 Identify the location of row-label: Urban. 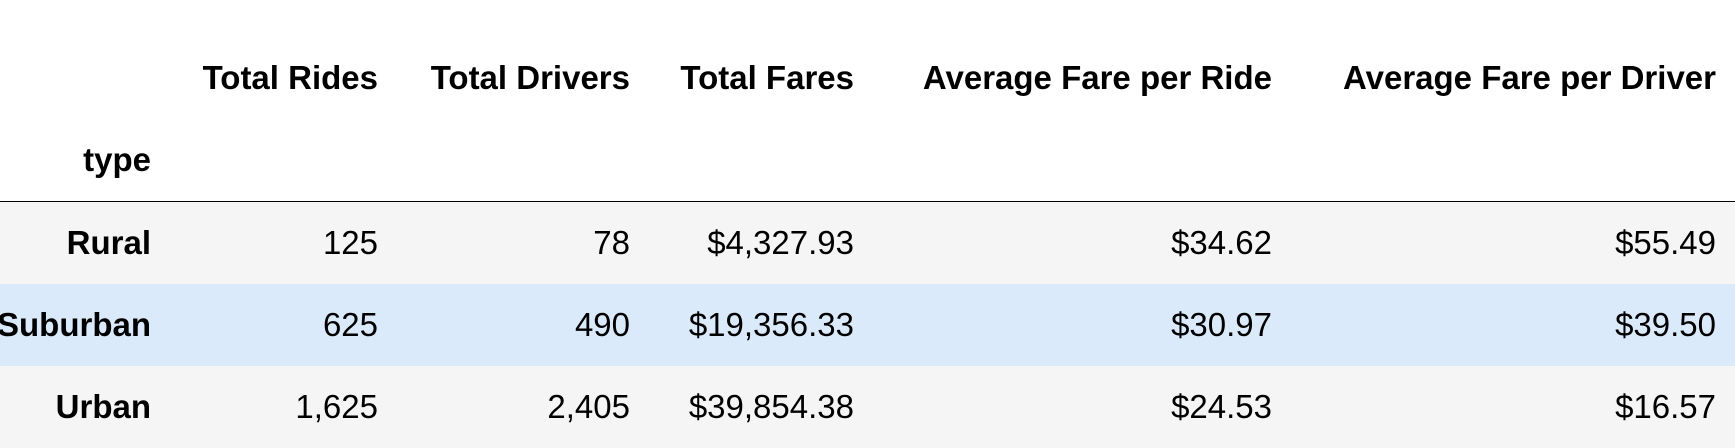
(103, 406).